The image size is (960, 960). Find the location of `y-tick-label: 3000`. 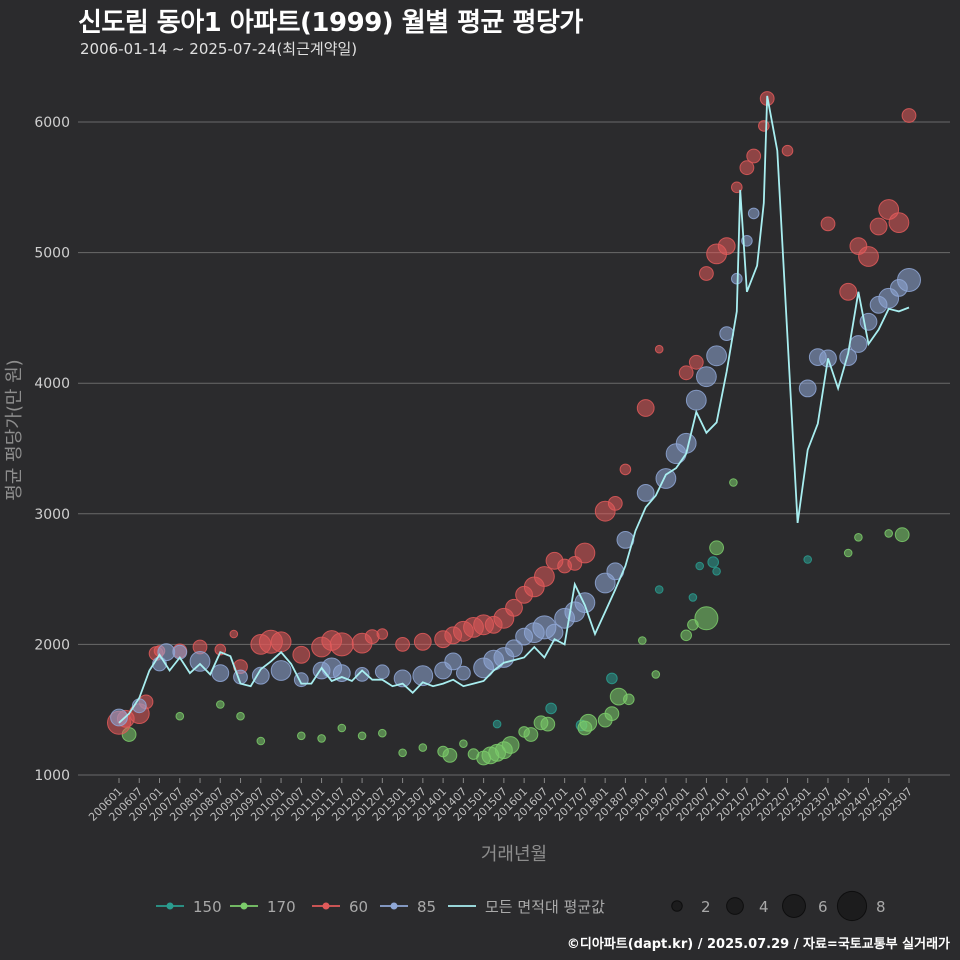

y-tick-label: 3000 is located at coordinates (52, 515).